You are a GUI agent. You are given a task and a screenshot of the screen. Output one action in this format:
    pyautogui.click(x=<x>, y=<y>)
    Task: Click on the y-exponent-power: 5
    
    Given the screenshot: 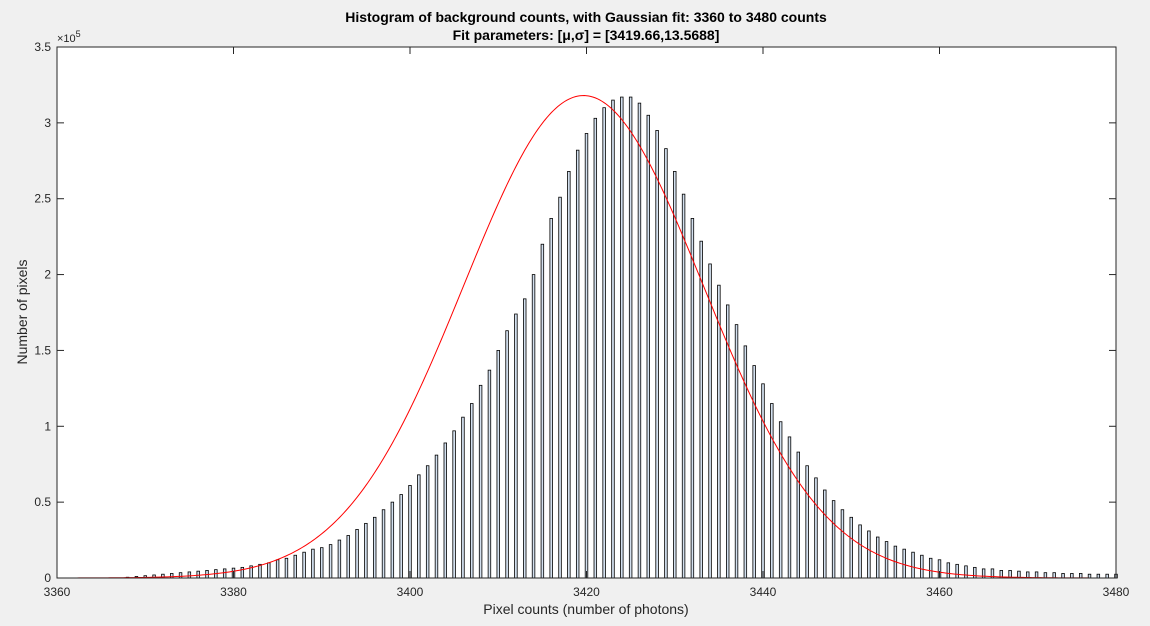 What is the action you would take?
    pyautogui.click(x=78, y=34)
    